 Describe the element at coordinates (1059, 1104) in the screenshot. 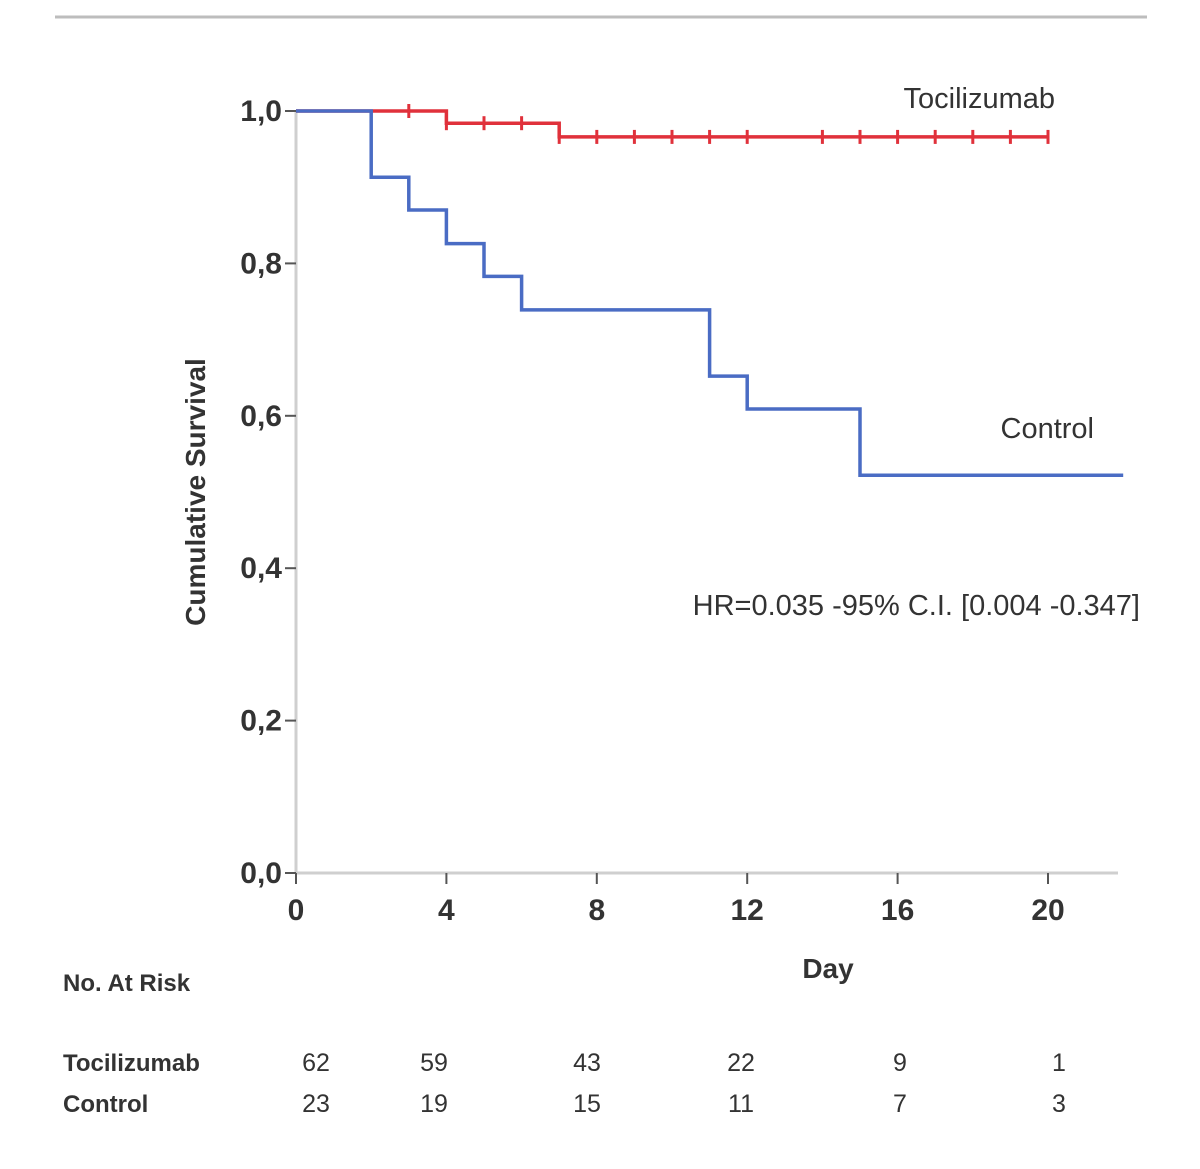

I see `risk-table-cell: 3` at that location.